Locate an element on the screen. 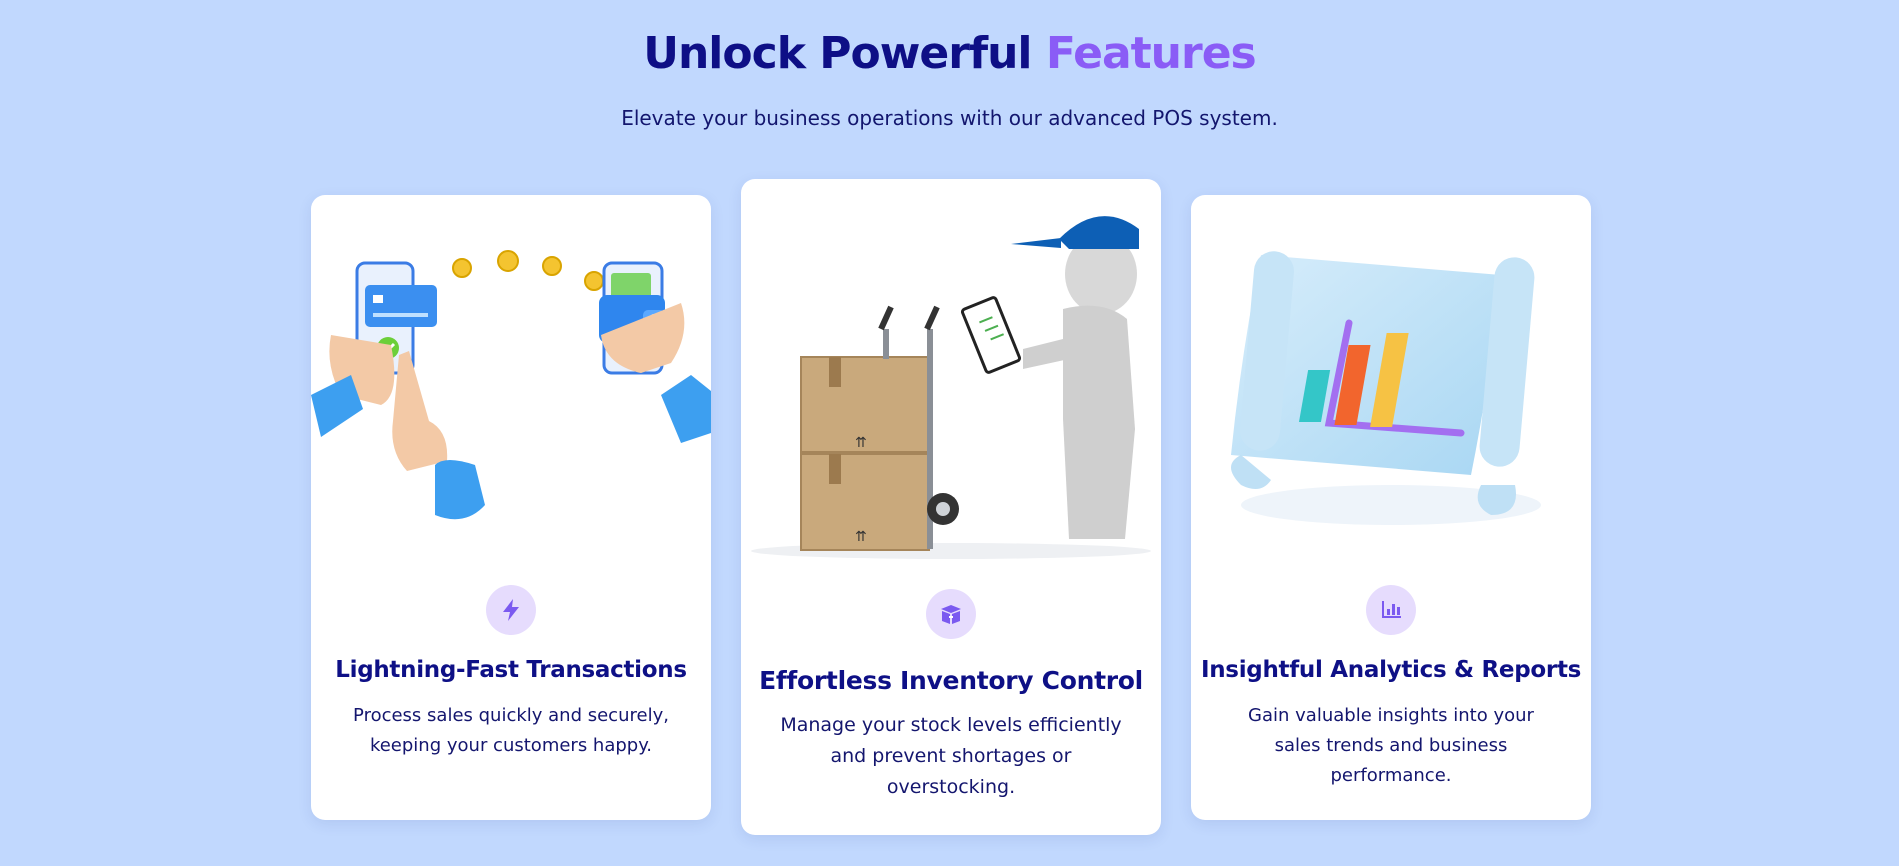 This screenshot has width=1899, height=866. bolt-icon is located at coordinates (511, 610).